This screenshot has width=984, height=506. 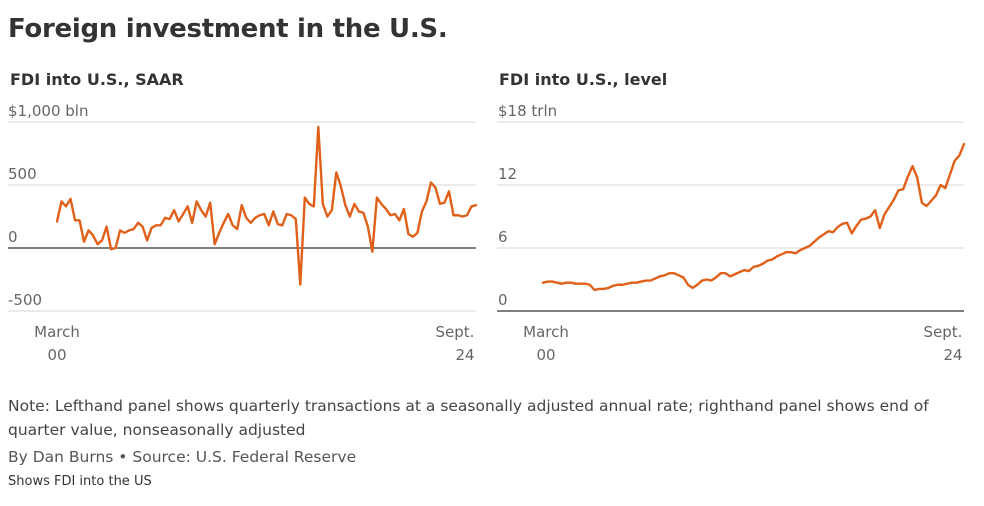 What do you see at coordinates (952, 355) in the screenshot?
I see `right-xtick-label-1-line2: 24` at bounding box center [952, 355].